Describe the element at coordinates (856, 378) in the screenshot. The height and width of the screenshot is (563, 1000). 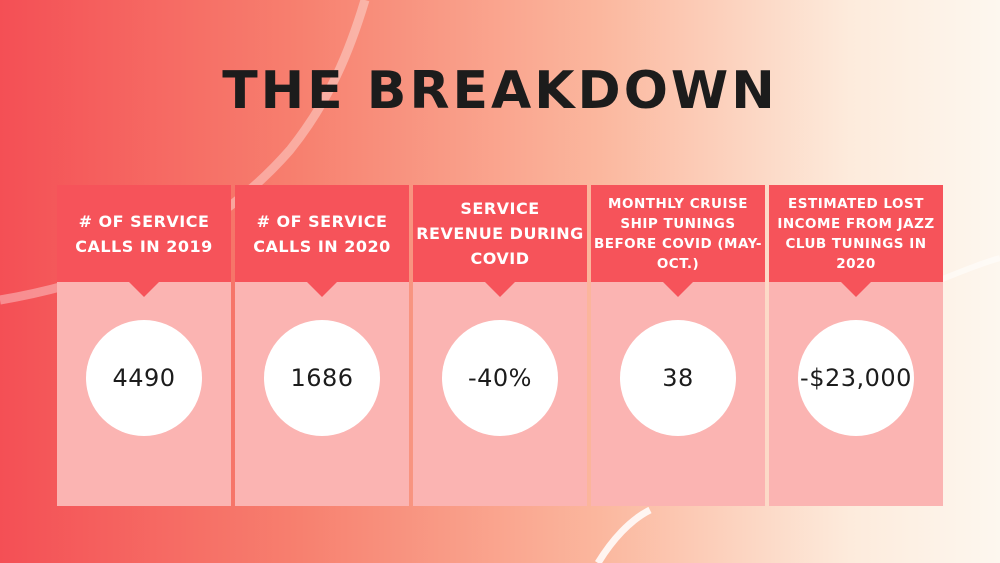
I see `stat-value: -$23,000` at that location.